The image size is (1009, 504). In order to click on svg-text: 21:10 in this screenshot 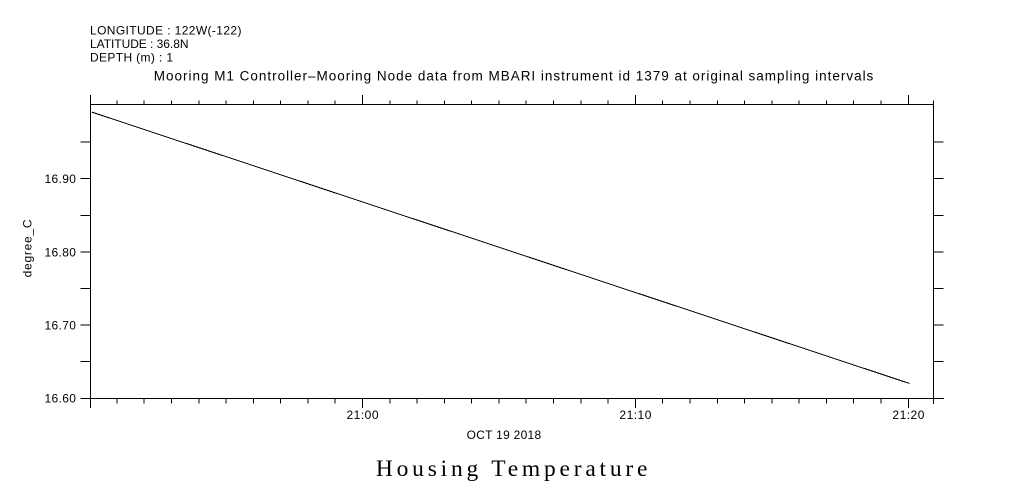, I will do `click(635, 415)`.